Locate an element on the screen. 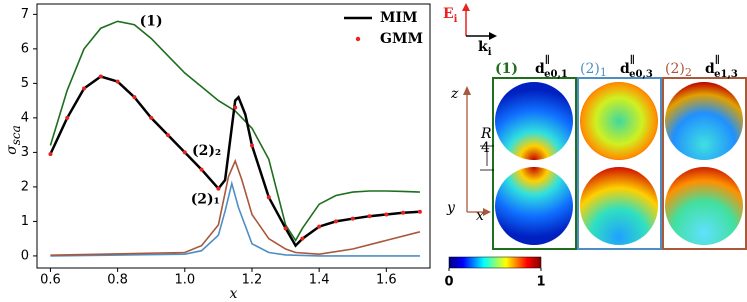 The height and width of the screenshot is (302, 747). dipole-sub: e0,3 is located at coordinates (641, 74).